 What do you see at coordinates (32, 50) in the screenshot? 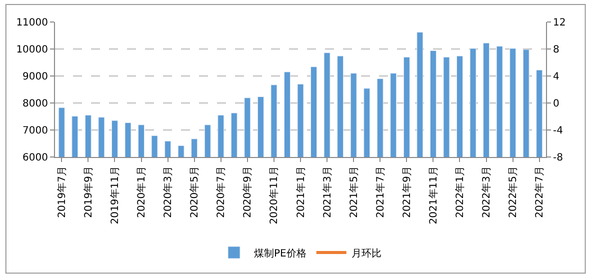
I see `y-tick-label: 10000` at bounding box center [32, 50].